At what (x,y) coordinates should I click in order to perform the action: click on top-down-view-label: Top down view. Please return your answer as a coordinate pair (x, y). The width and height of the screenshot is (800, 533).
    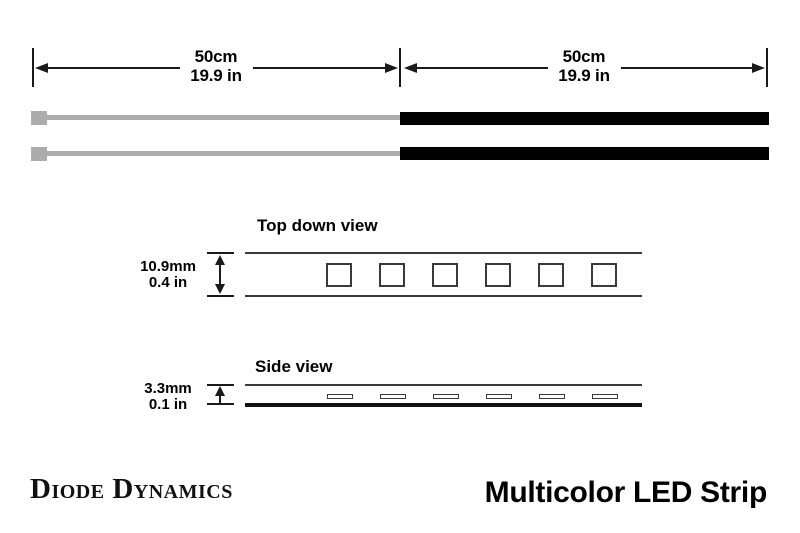
    Looking at the image, I should click on (317, 225).